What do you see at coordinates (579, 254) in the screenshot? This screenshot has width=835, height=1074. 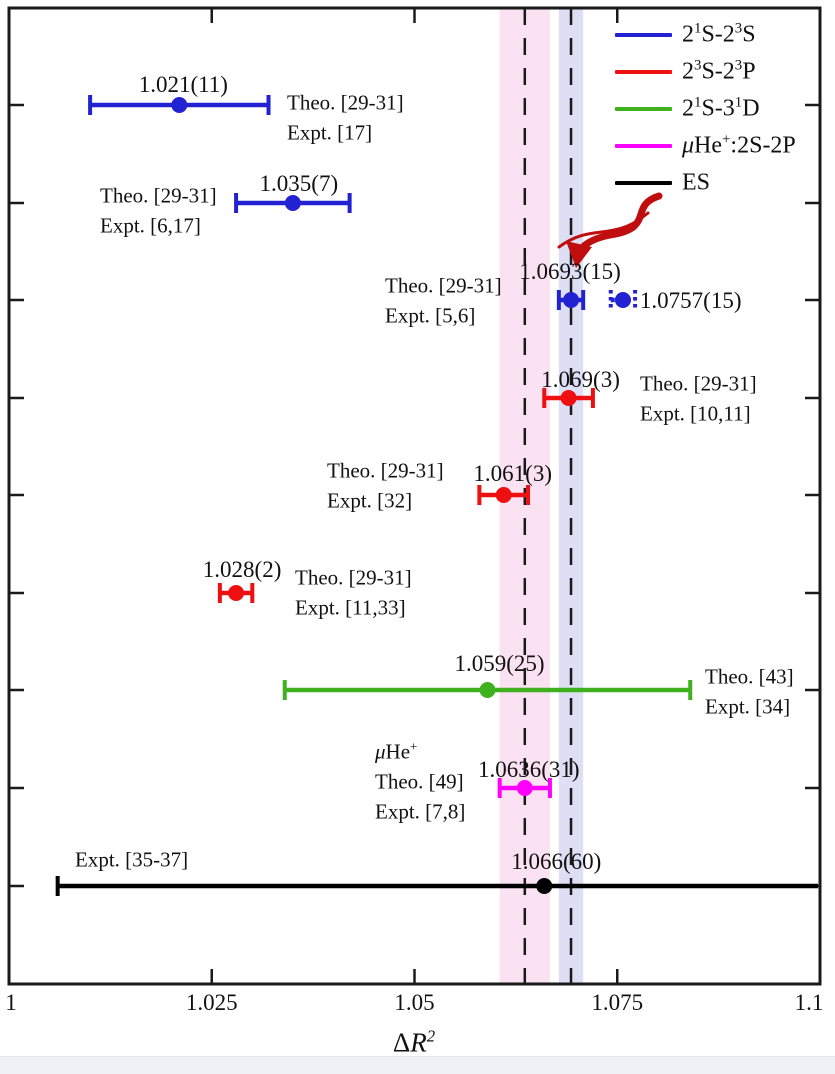 I see `annotation-arrow-head` at bounding box center [579, 254].